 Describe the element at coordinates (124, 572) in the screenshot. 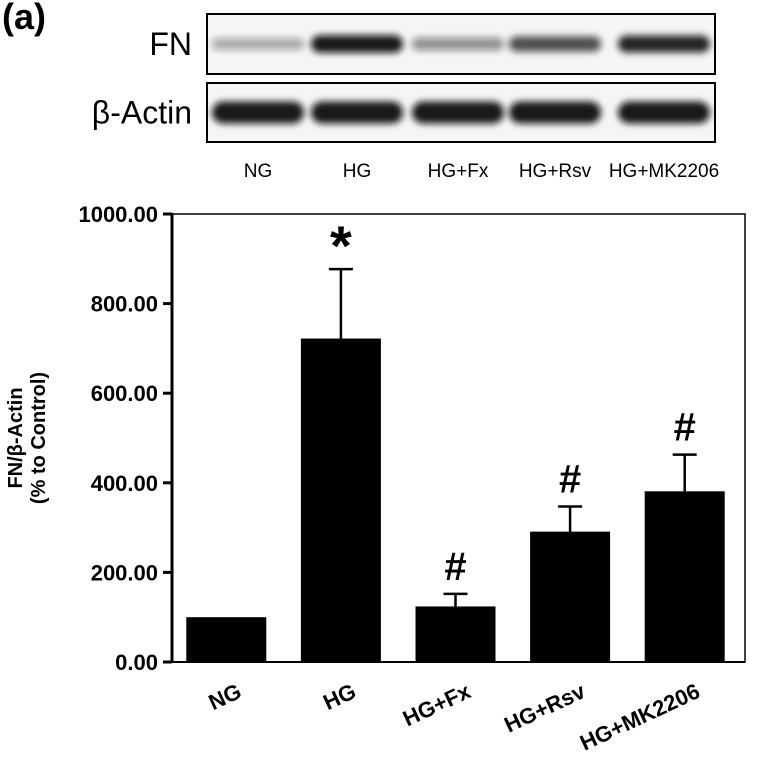

I see `y-tick-label: 200.00` at that location.